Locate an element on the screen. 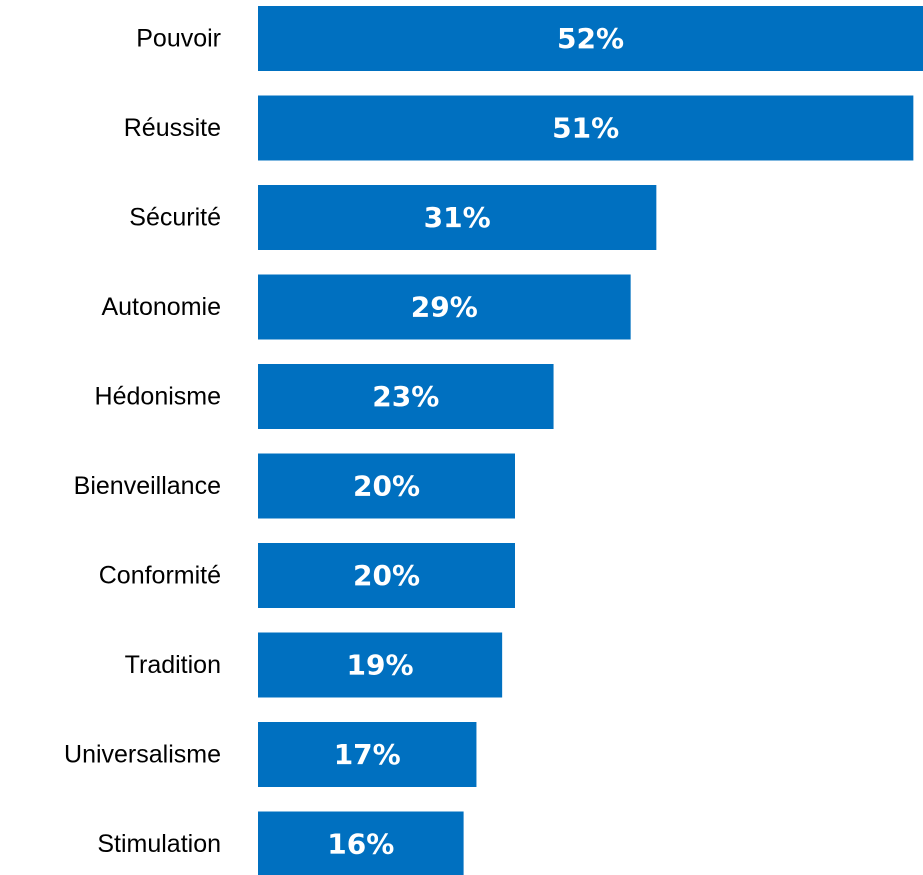 This screenshot has width=923, height=875. value-label: 23% is located at coordinates (405, 396).